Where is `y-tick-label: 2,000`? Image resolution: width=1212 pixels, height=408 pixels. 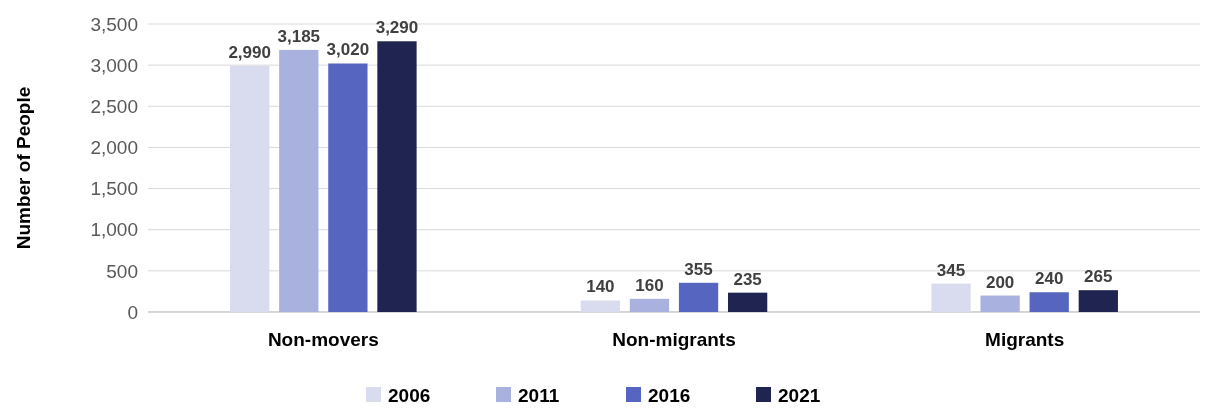
y-tick-label: 2,000 is located at coordinates (114, 148).